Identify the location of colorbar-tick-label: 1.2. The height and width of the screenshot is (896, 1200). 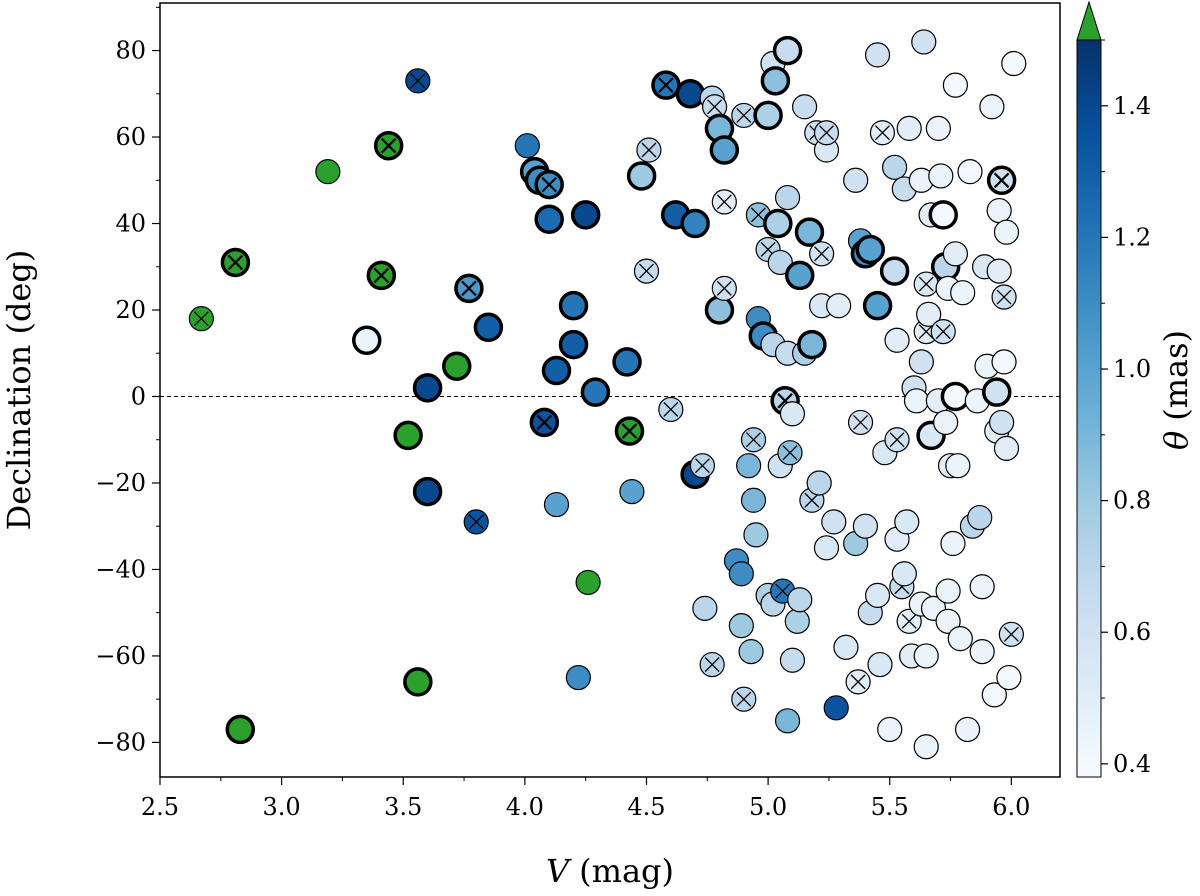
(1132, 237).